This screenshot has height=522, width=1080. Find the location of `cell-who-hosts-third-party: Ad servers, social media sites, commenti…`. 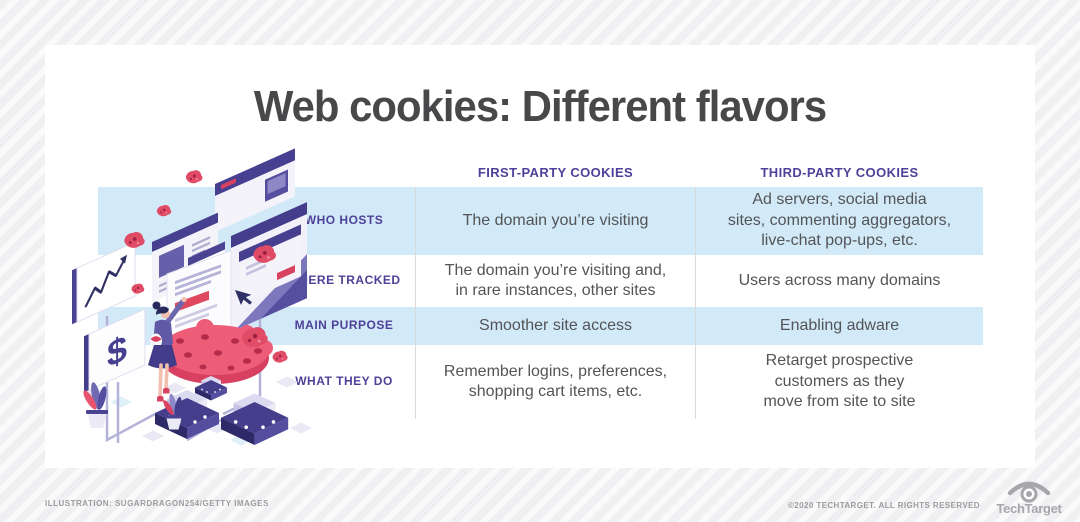

cell-who-hosts-third-party: Ad servers, social media sites, commenti… is located at coordinates (839, 221).